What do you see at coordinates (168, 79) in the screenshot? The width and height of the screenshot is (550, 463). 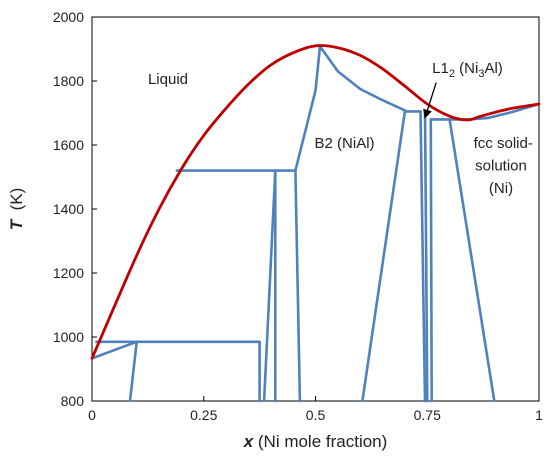 I see `annotation-liquid: Liquid` at bounding box center [168, 79].